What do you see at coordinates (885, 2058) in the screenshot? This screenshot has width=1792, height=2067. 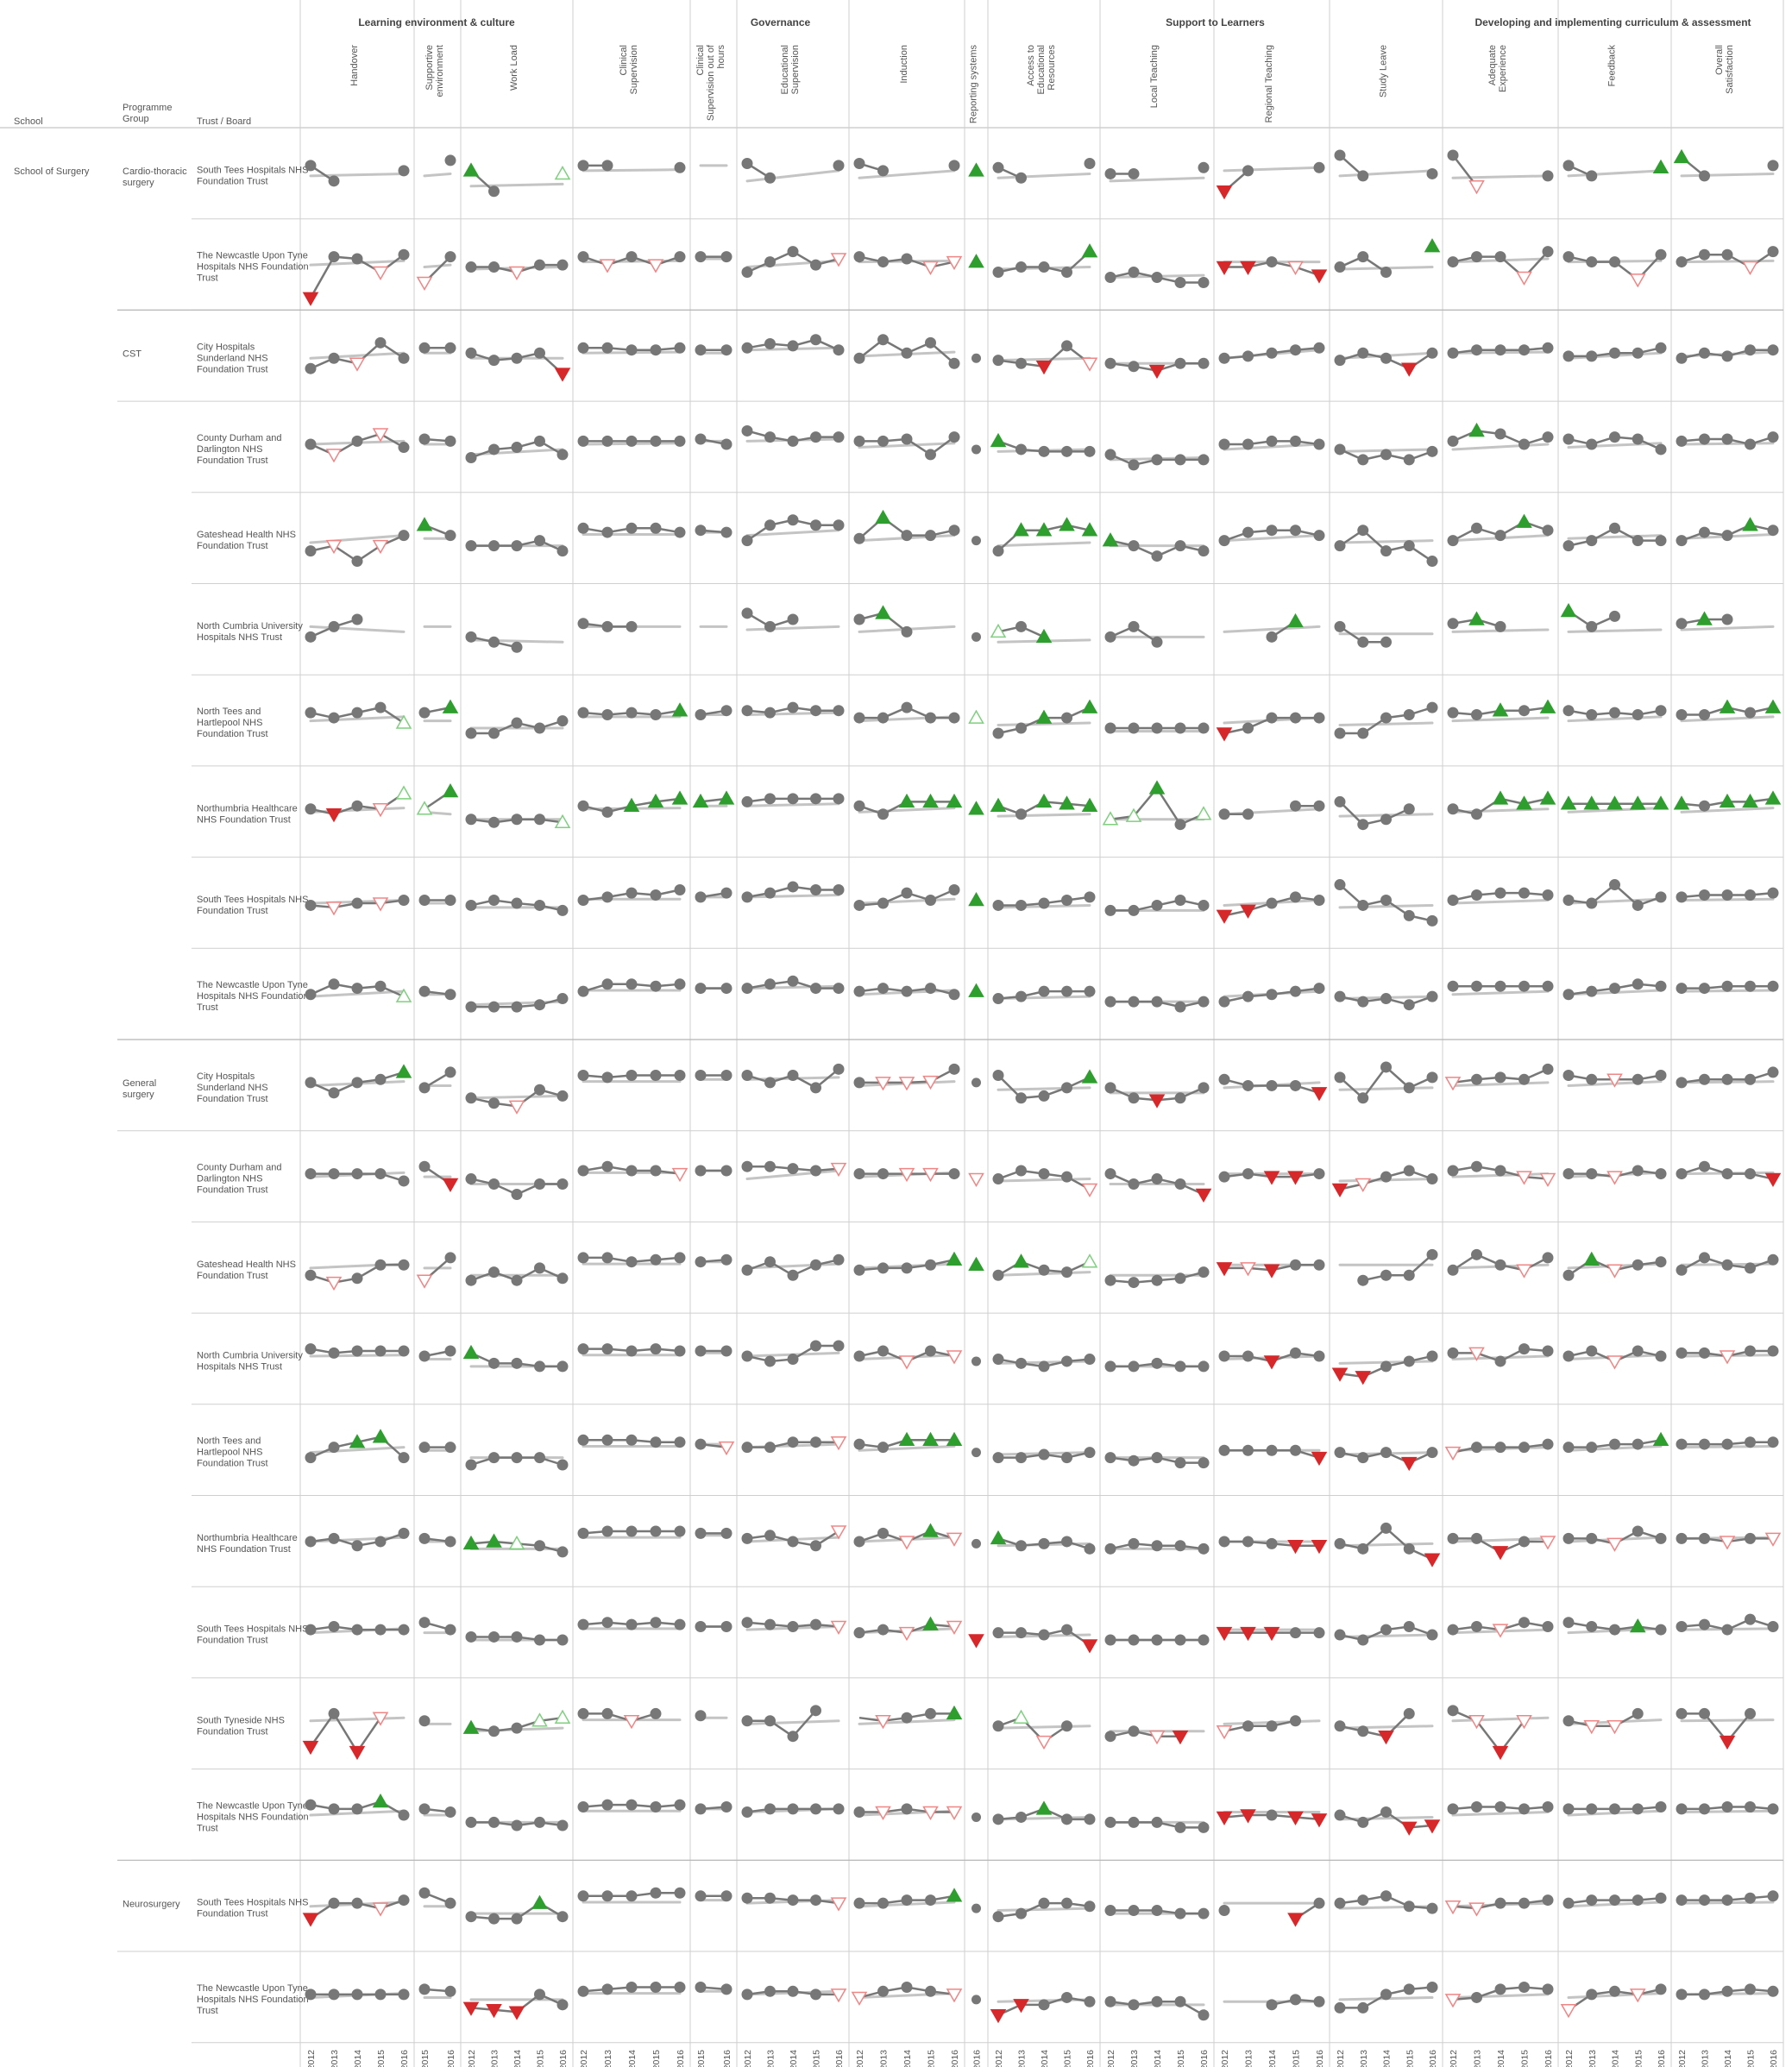 I see `year-tick-label: 2013` at bounding box center [885, 2058].